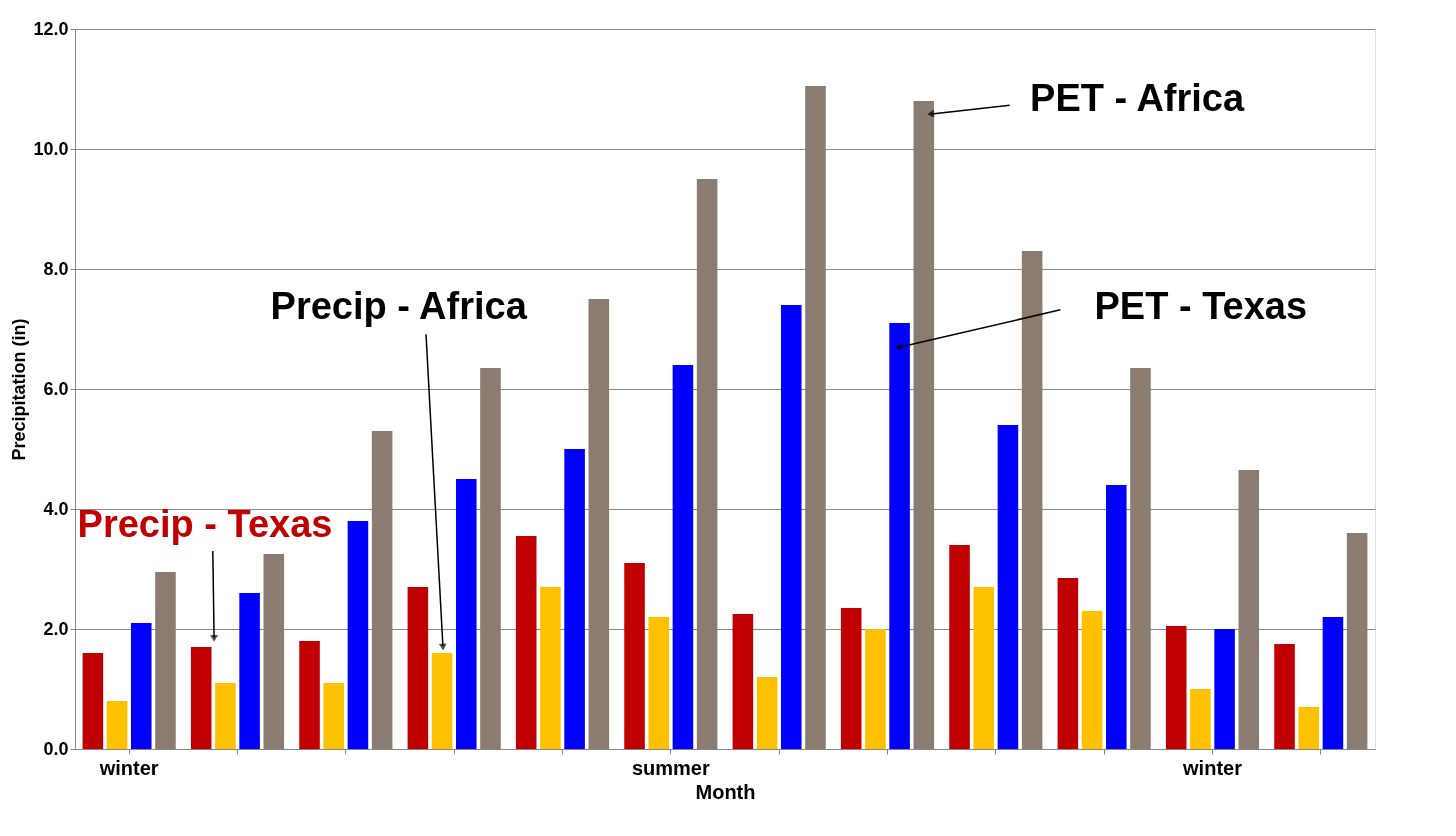 This screenshot has width=1456, height=836. What do you see at coordinates (19, 389) in the screenshot?
I see `y-axis-title: Precipitation (in)` at bounding box center [19, 389].